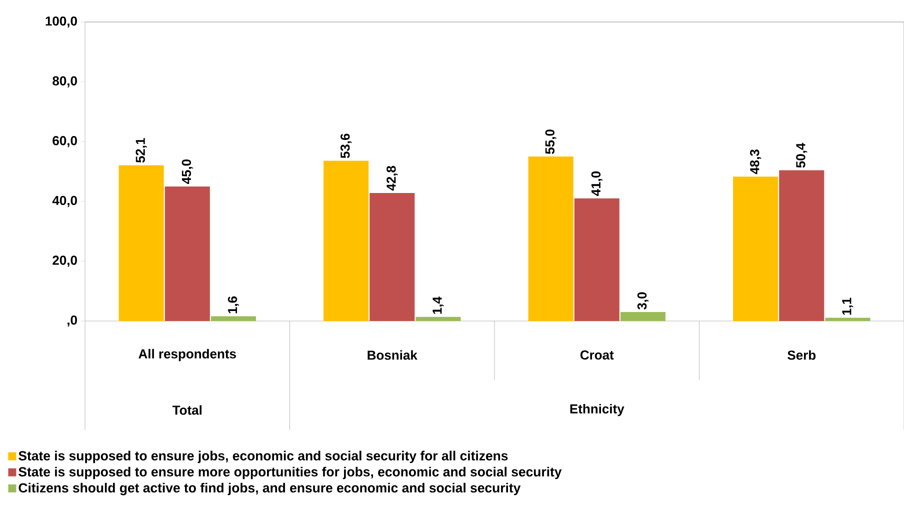  I want to click on legend-label: State is supposed to ensure jobs, economic and social security for all citizens, so click(263, 457).